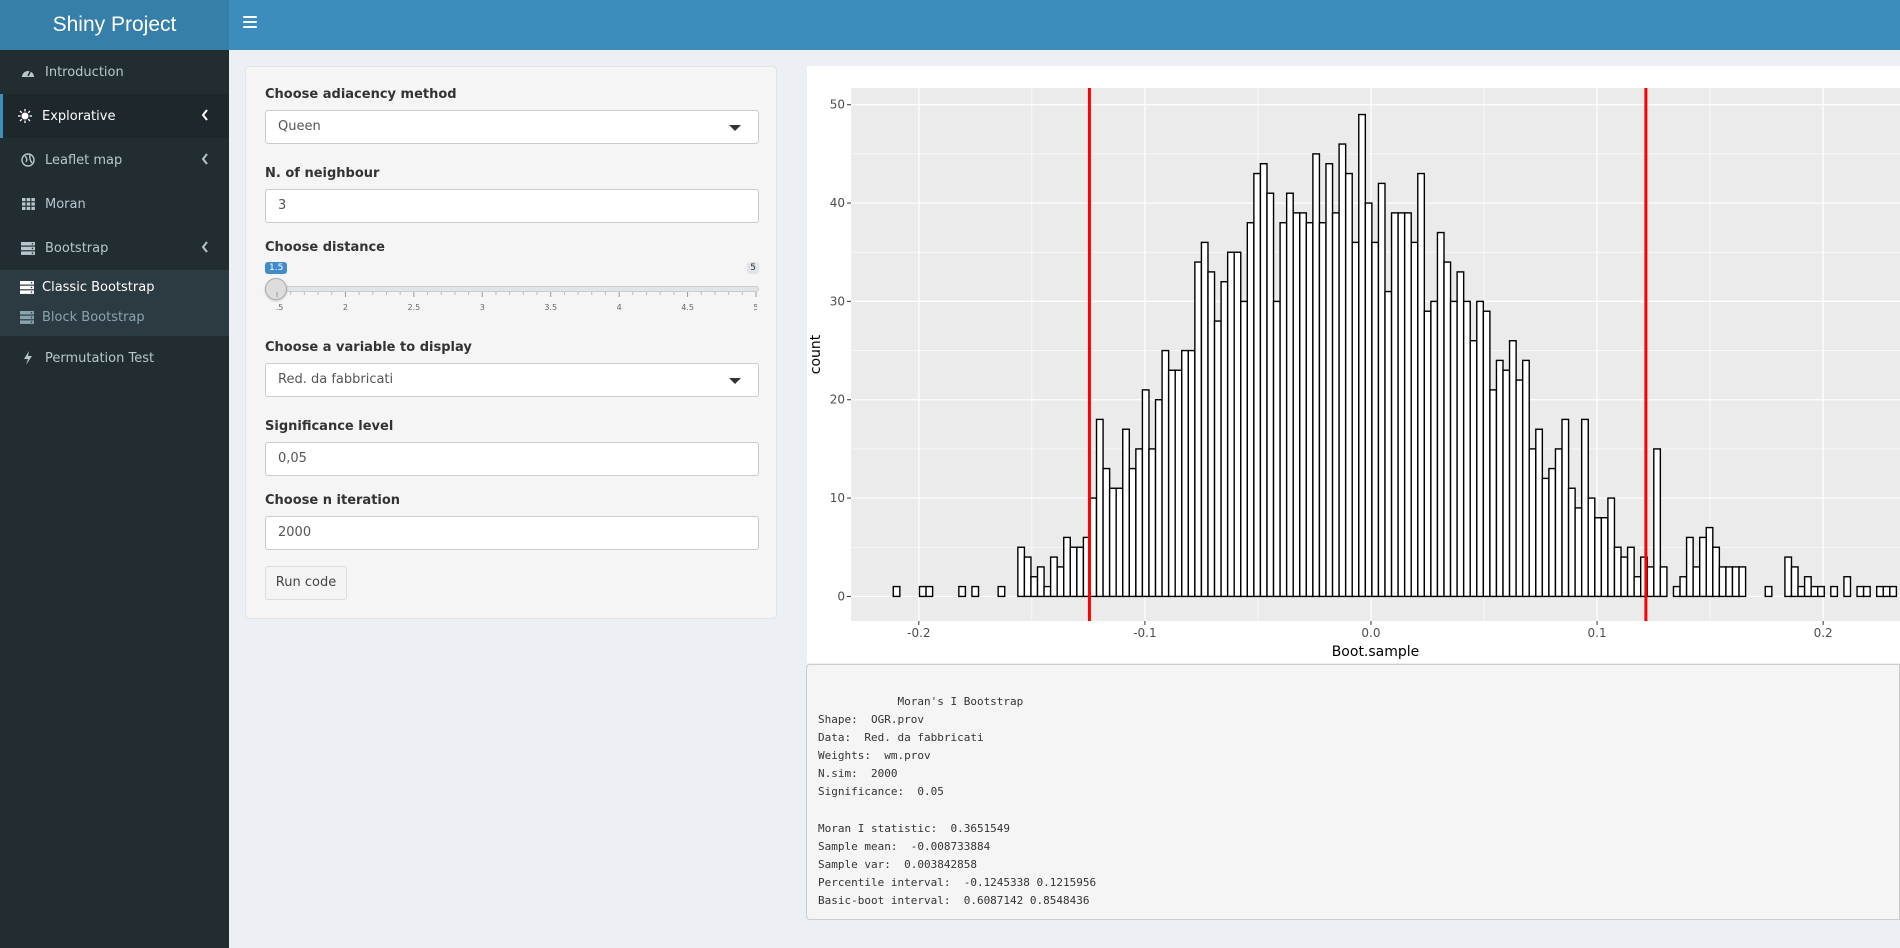  I want to click on iterations-label: Choose n iteration, so click(333, 500).